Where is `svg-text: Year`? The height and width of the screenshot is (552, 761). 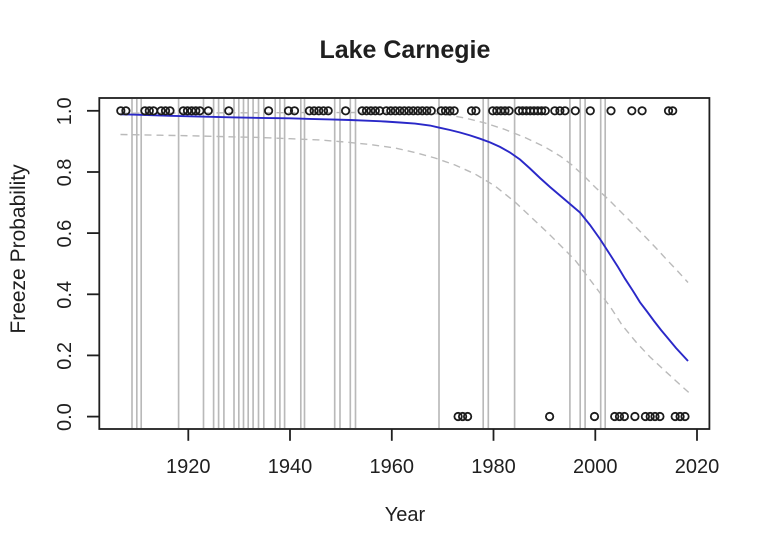
svg-text: Year is located at coordinates (405, 515).